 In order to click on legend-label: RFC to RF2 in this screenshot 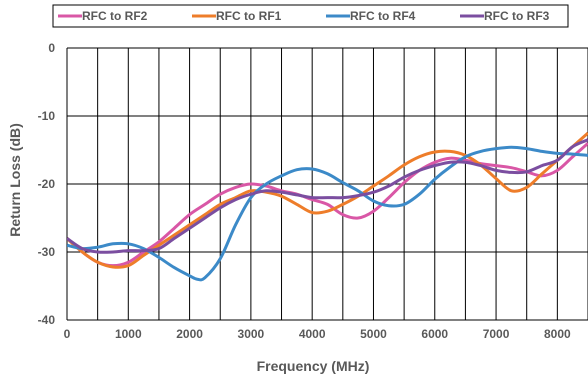, I will do `click(115, 16)`.